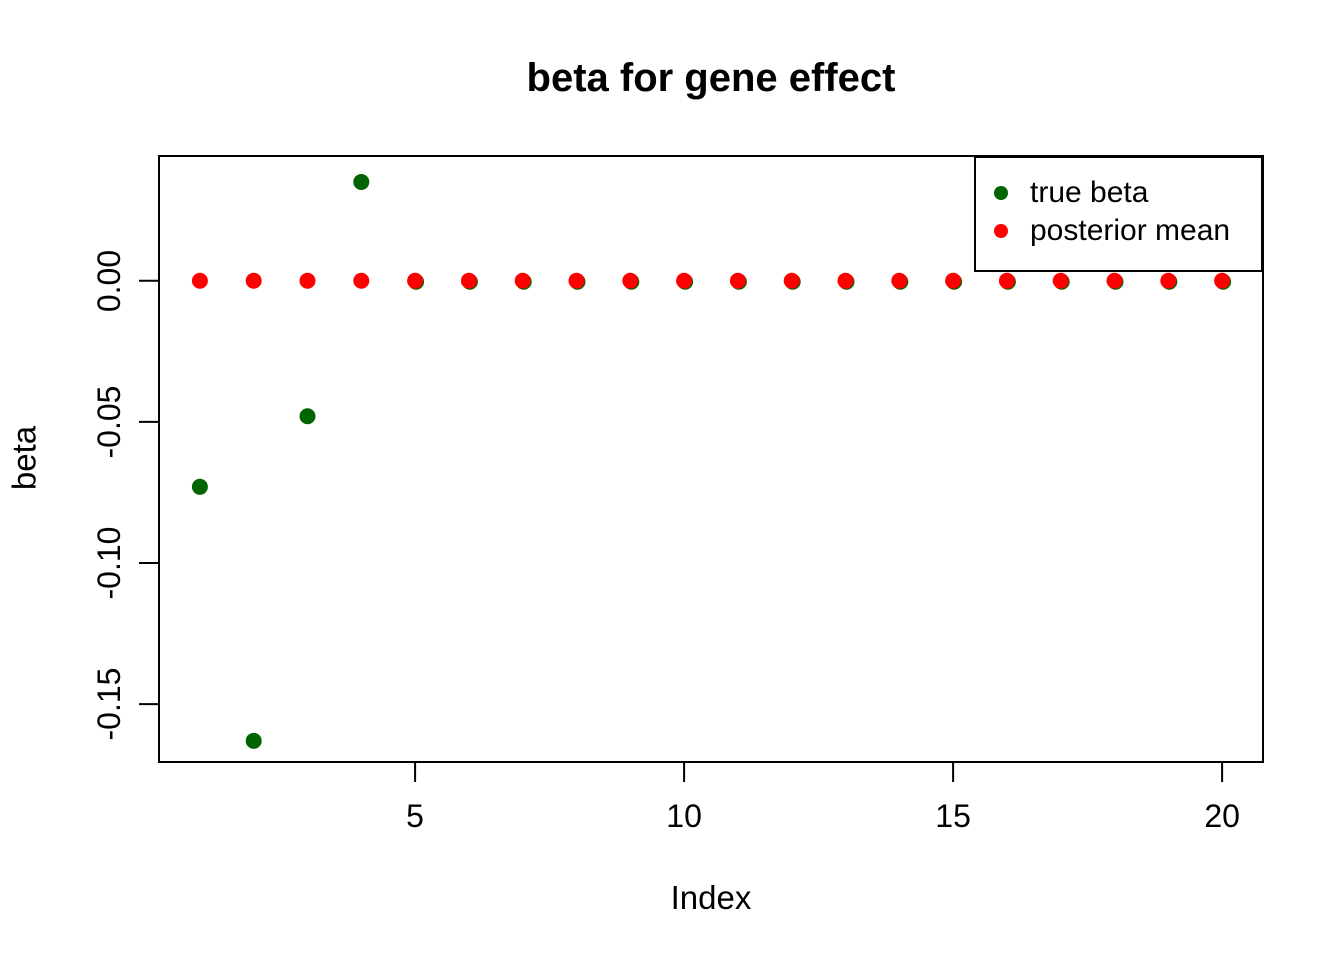 This screenshot has height=960, width=1344. What do you see at coordinates (415, 816) in the screenshot?
I see `x-tick-label: 5` at bounding box center [415, 816].